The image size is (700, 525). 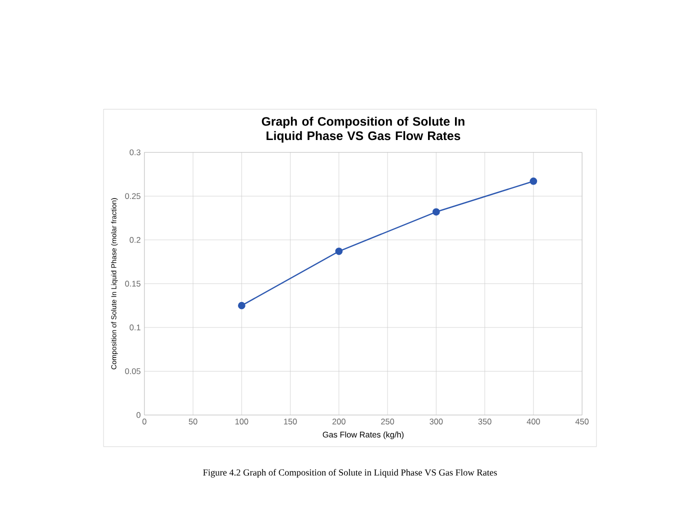 I want to click on caption: Figure 4.2 Graph of Composition of Solute in Liquid Phase VS Gas Flow Rates, so click(x=350, y=473).